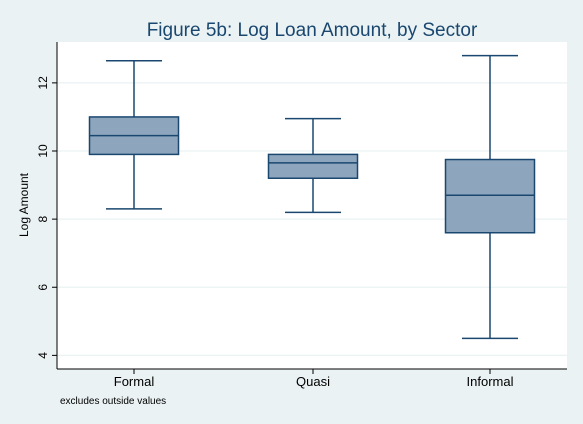 This screenshot has width=583, height=424. Describe the element at coordinates (43, 287) in the screenshot. I see `y-tick-label-6: 6` at that location.